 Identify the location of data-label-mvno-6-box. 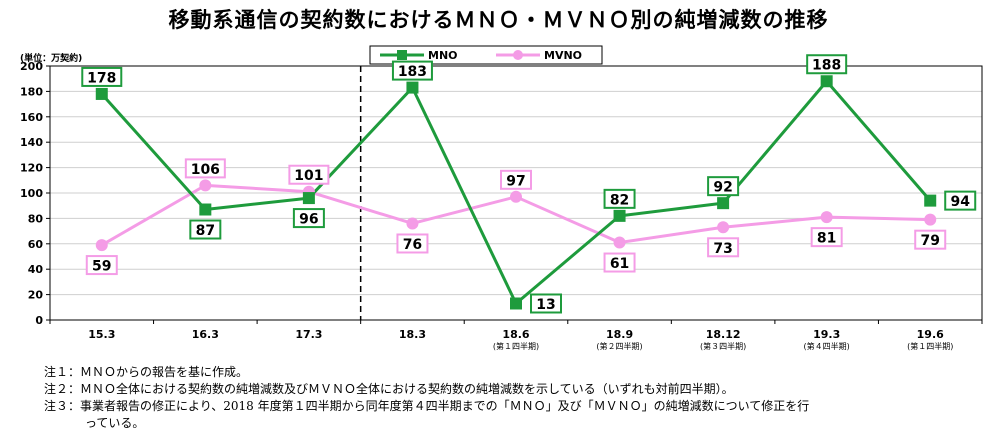
(723, 247).